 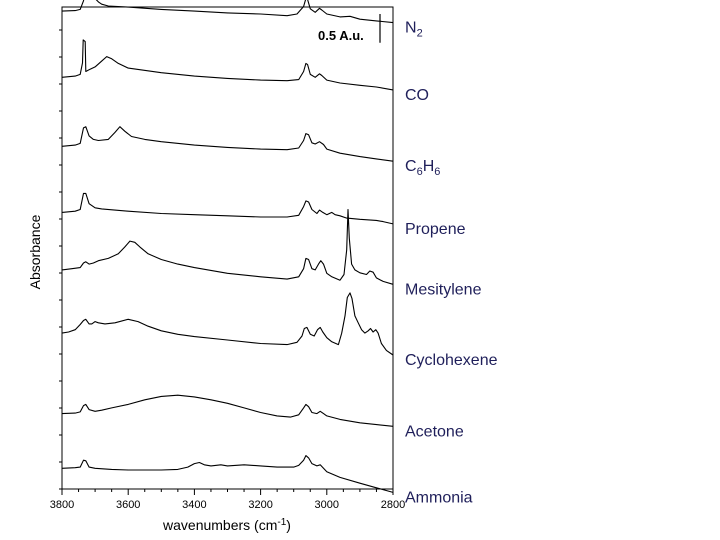 I want to click on series-label-cyclohexene: Cyclohexene, so click(x=451, y=360).